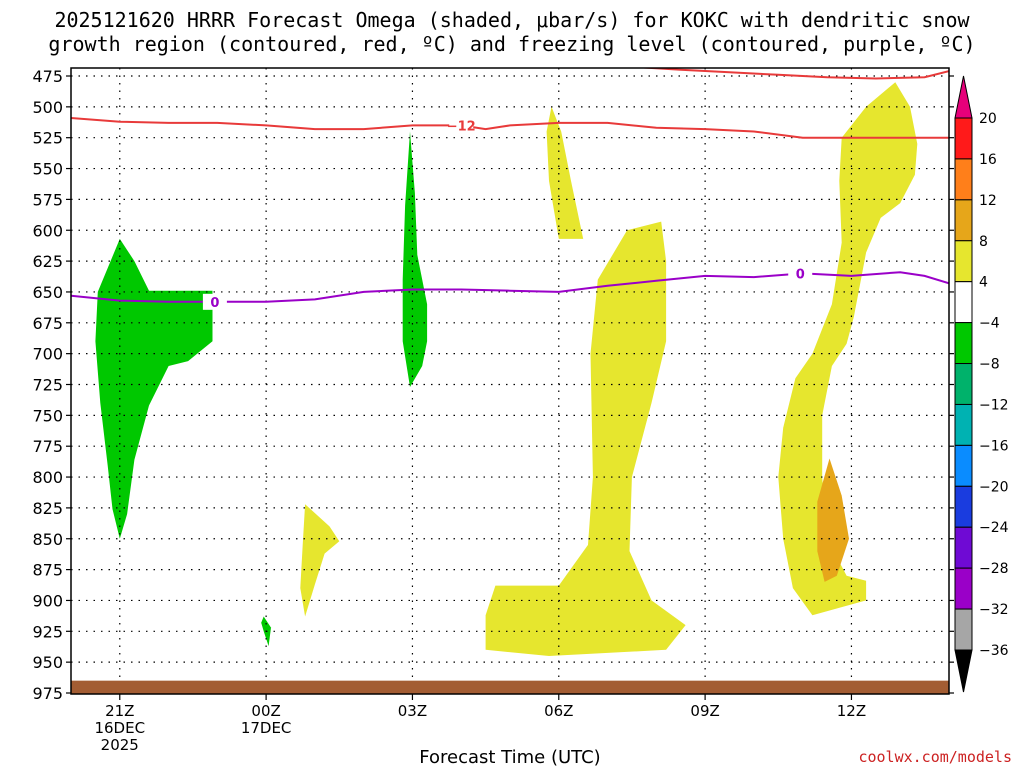  Describe the element at coordinates (994, 446) in the screenshot. I see `colorbar-label: −16` at that location.